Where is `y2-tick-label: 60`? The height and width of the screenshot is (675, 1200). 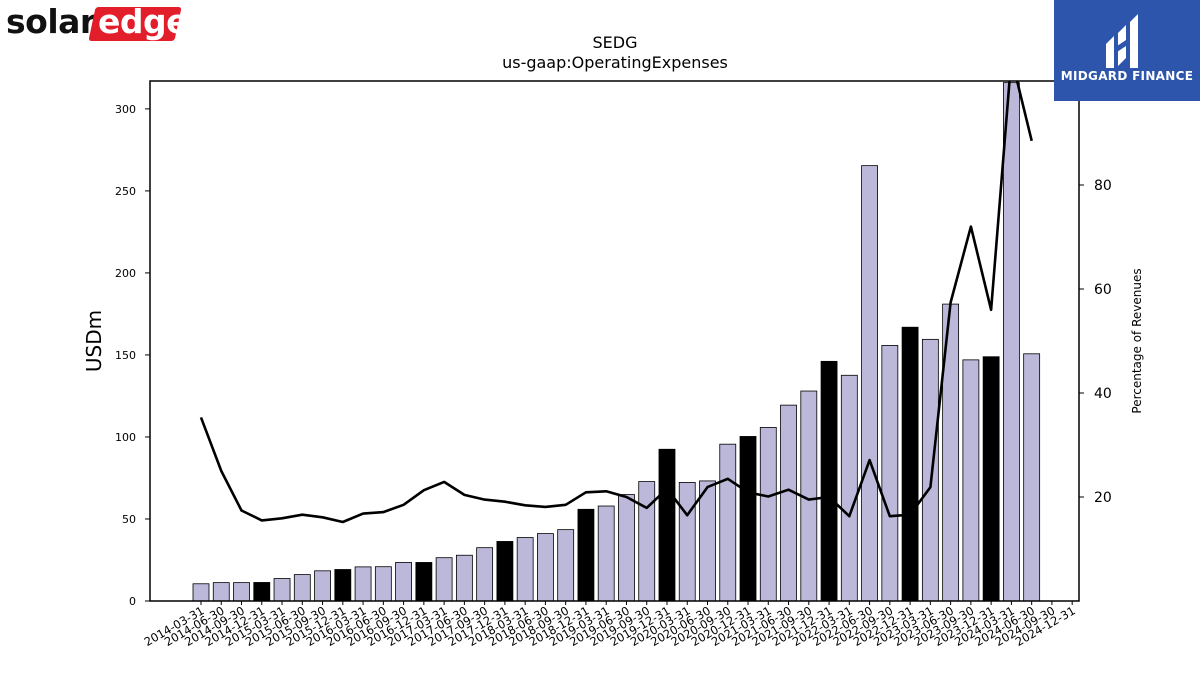
y2-tick-label: 60 is located at coordinates (1103, 290).